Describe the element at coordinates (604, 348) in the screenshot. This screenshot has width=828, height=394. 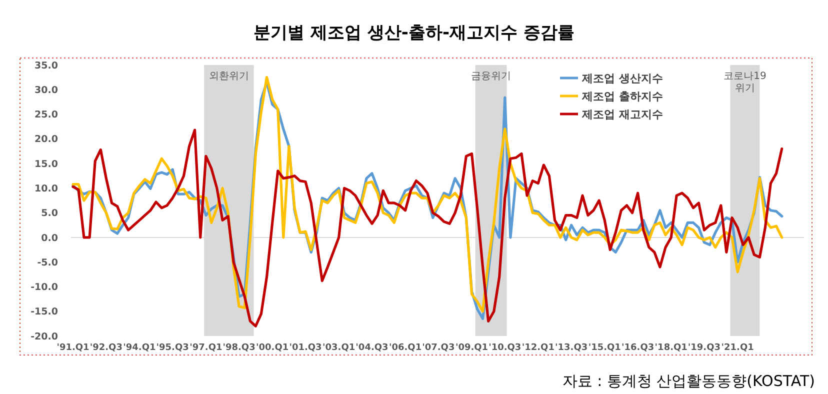
I see `x-tick-label: '15.Q1` at that location.